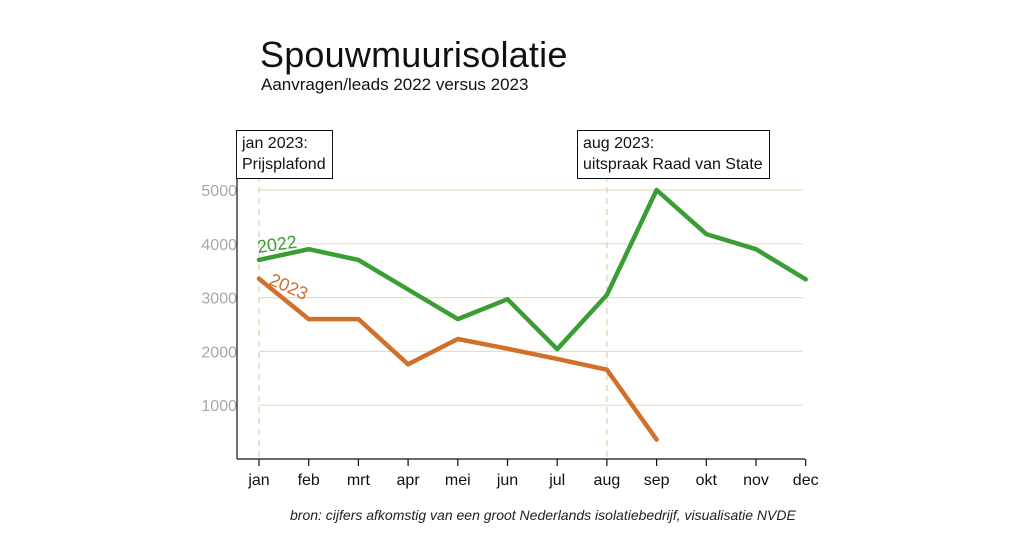  I want to click on x-tick-label: apr, so click(409, 480).